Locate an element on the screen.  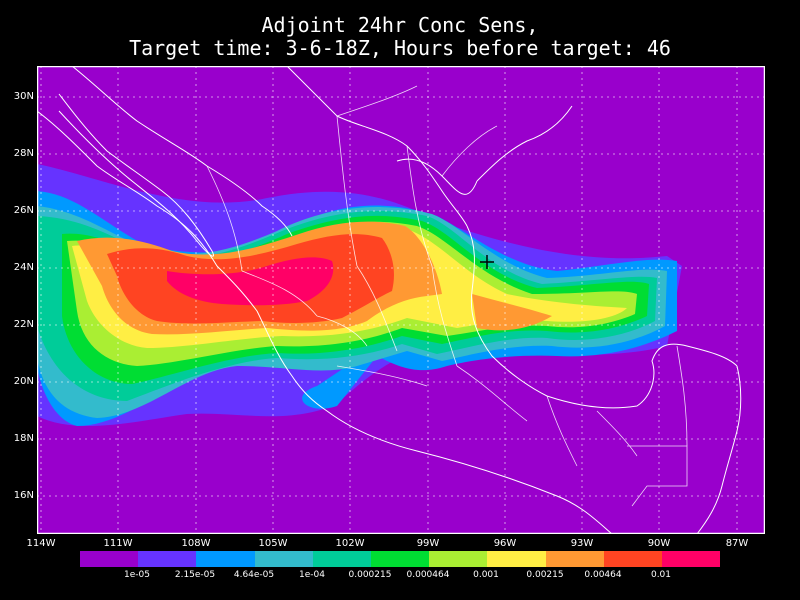
lon-label-90w: 90W is located at coordinates (659, 543).